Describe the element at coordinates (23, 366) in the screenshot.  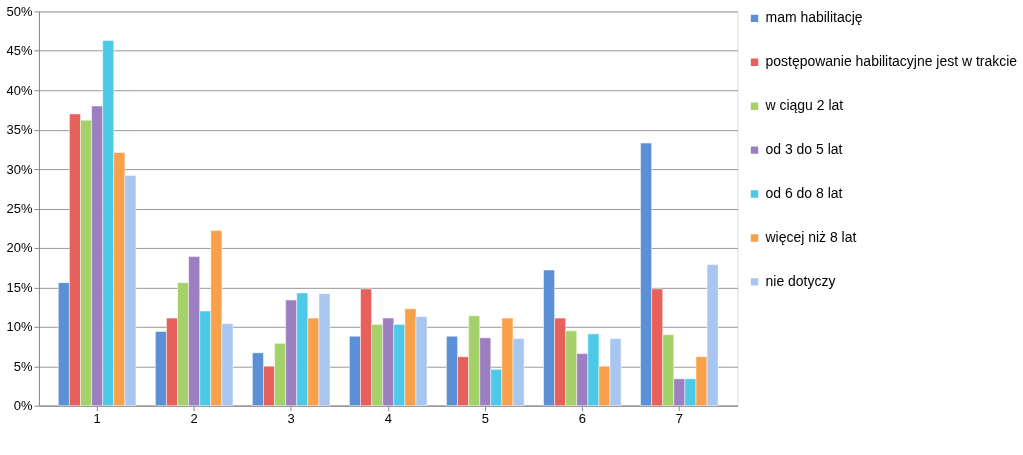
I see `y-tick-label: 5%` at that location.